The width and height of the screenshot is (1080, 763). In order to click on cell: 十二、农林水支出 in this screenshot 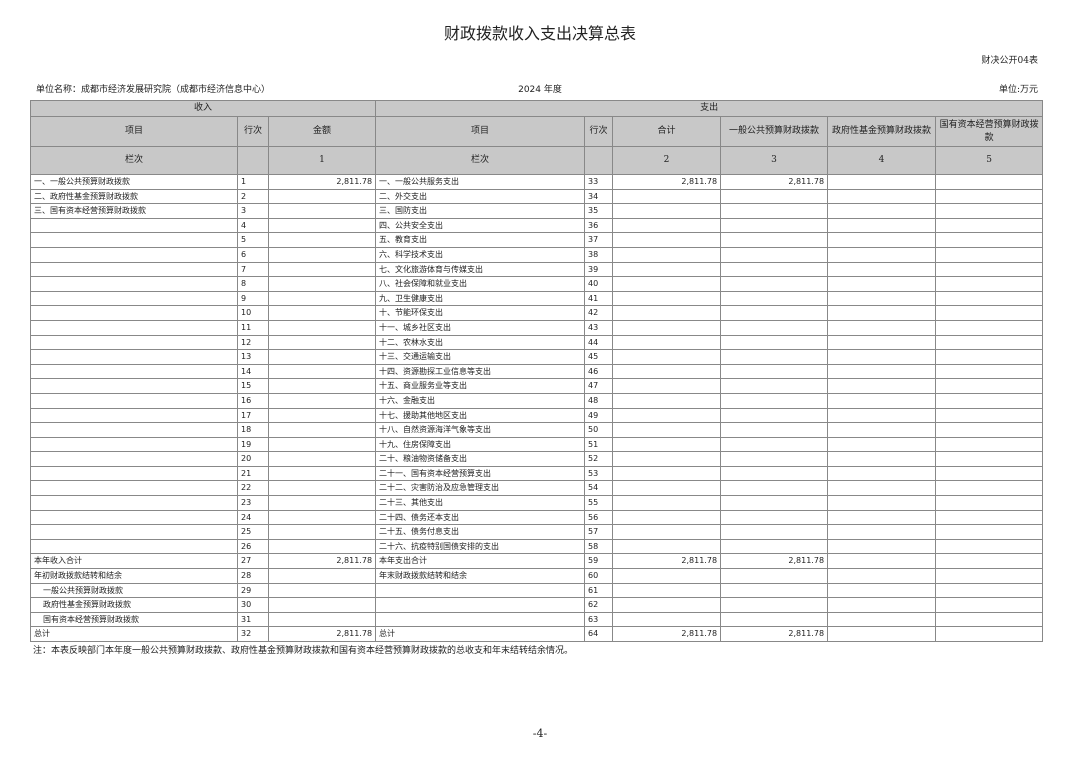, I will do `click(480, 342)`.